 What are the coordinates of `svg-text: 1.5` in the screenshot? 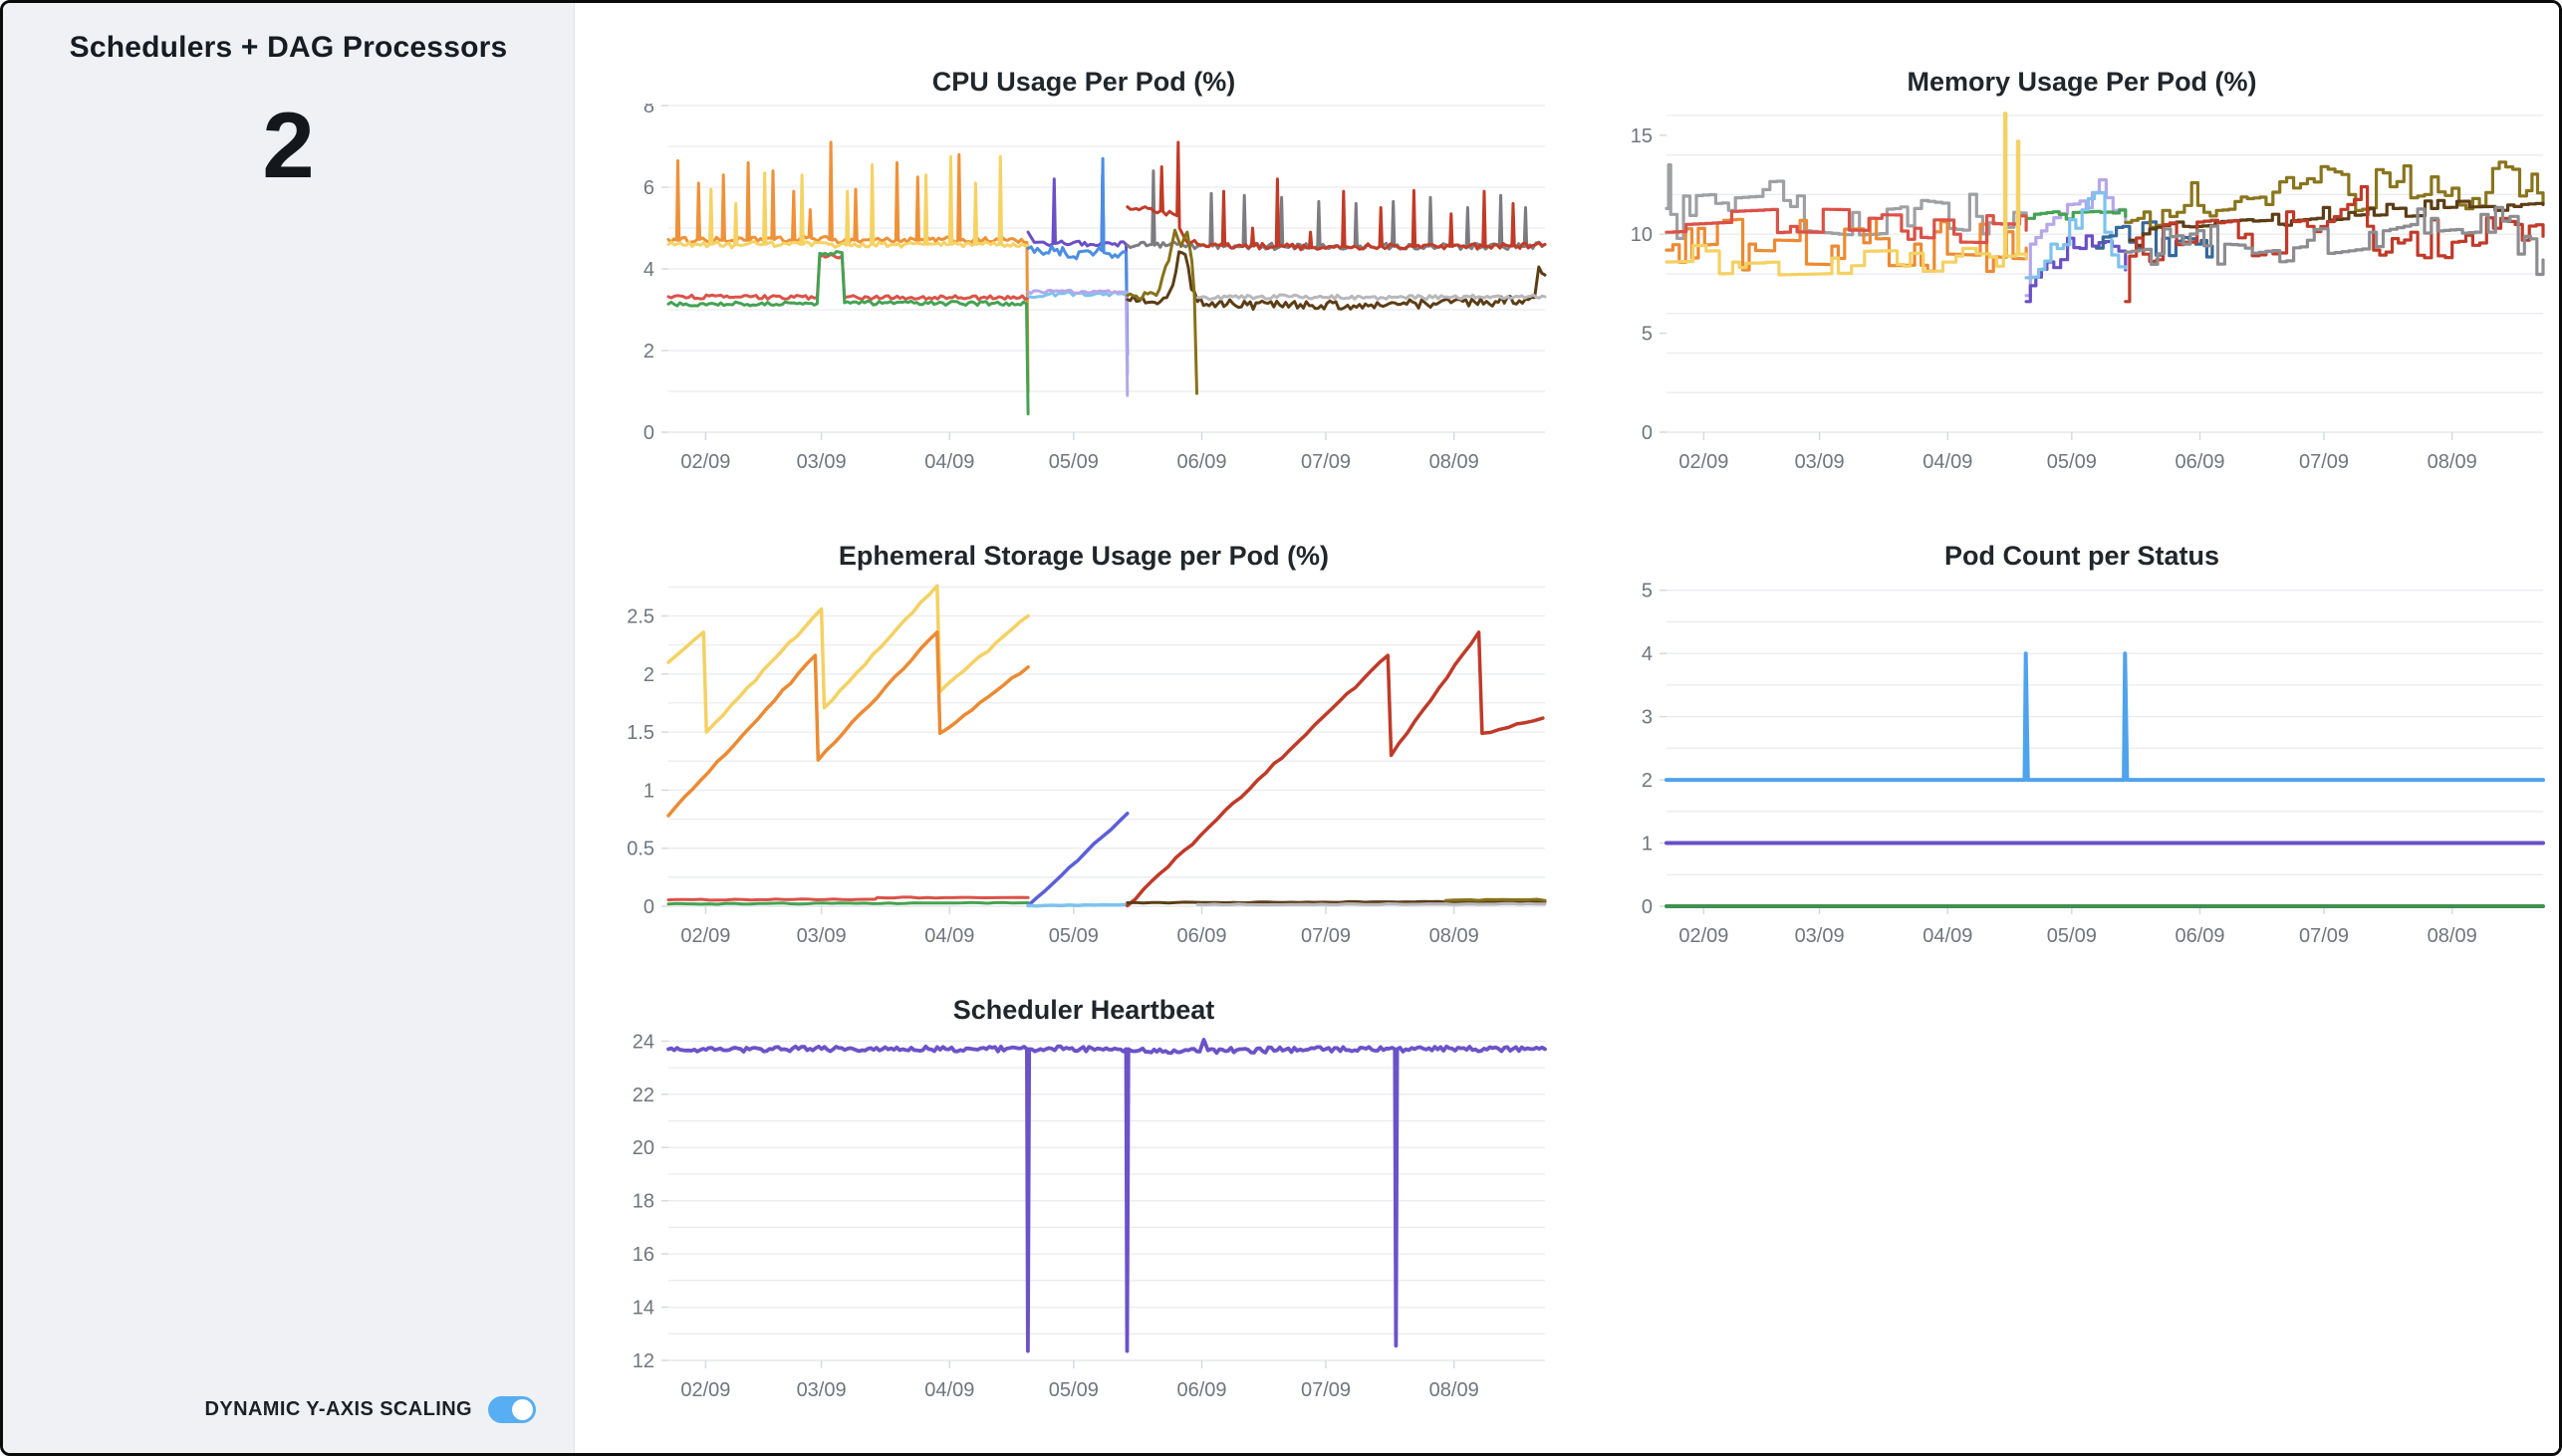 It's located at (640, 733).